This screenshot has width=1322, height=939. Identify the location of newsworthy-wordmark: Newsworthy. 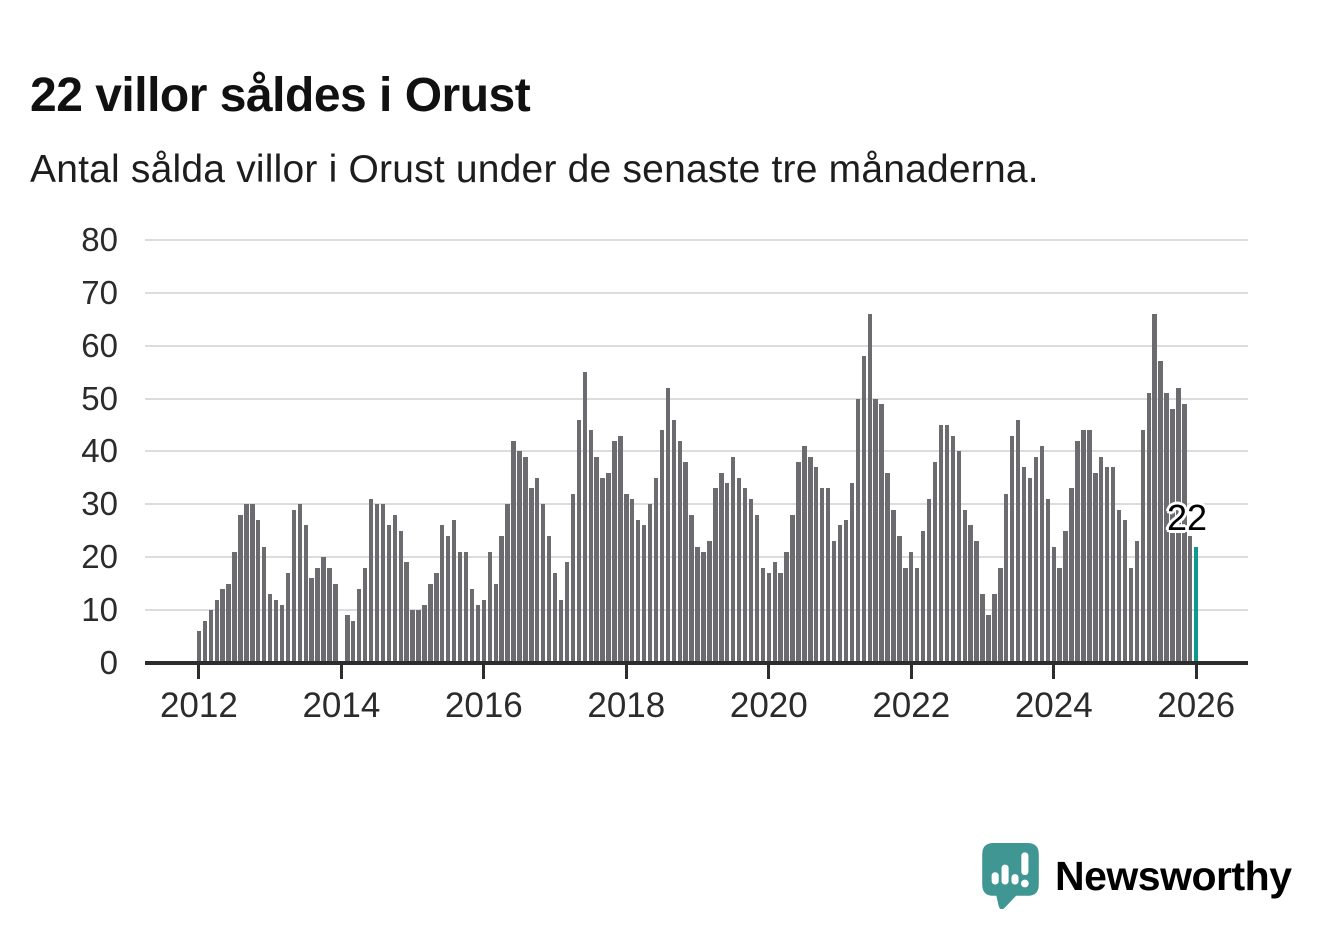
(1173, 875).